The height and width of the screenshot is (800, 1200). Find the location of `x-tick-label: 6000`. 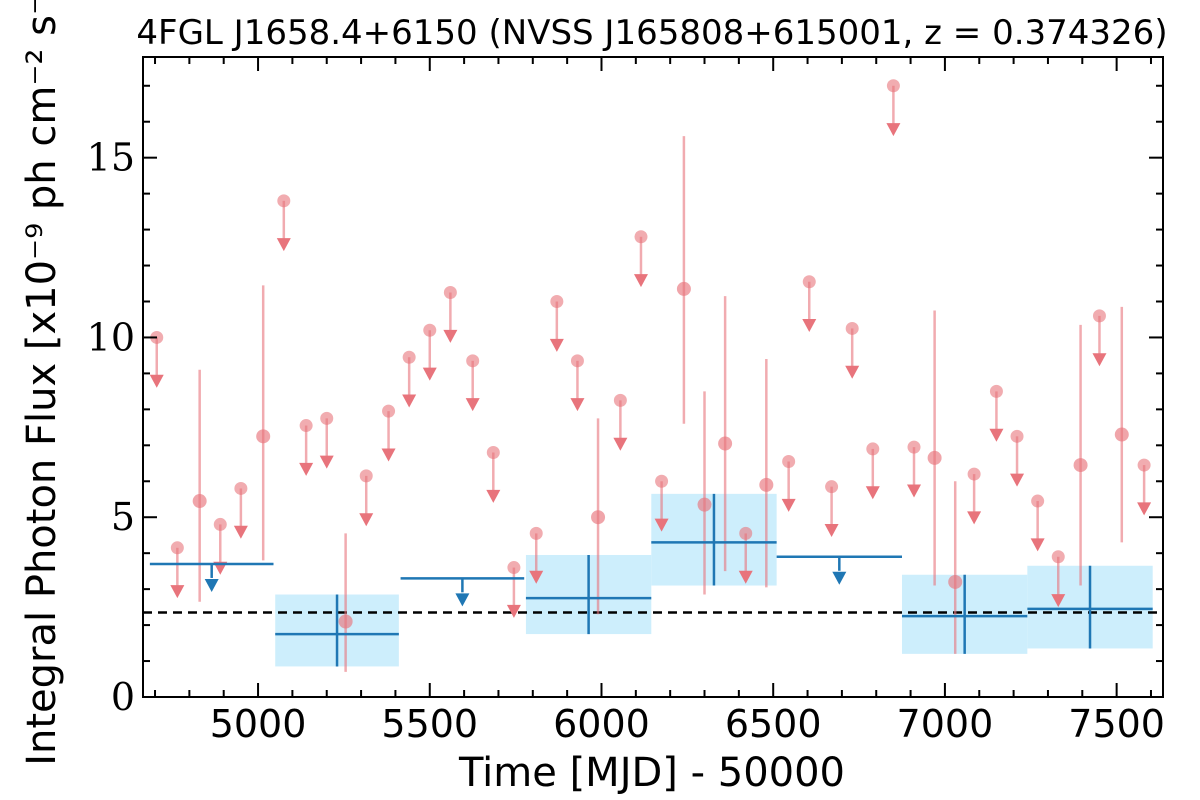

x-tick-label: 6000 is located at coordinates (601, 724).